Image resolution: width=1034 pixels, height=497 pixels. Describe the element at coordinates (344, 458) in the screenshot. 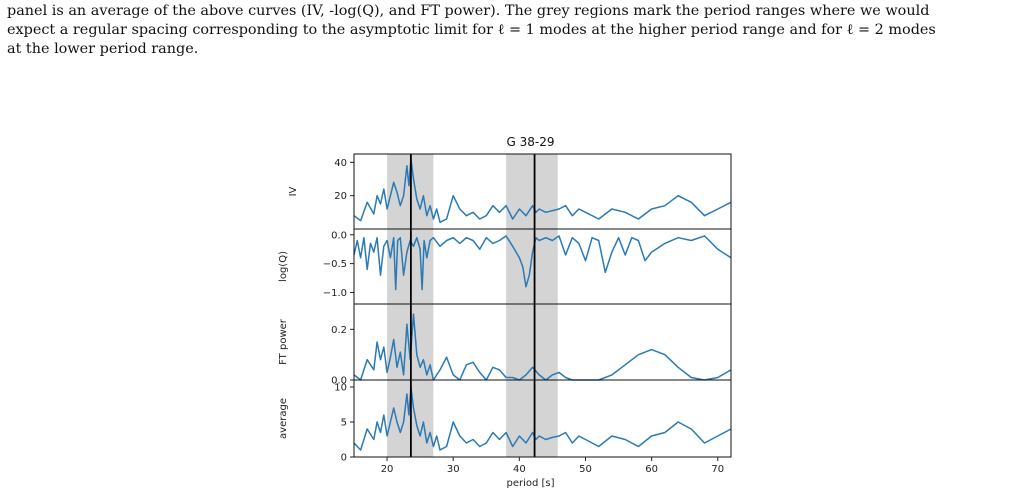

I see `ytick-label: 0` at that location.